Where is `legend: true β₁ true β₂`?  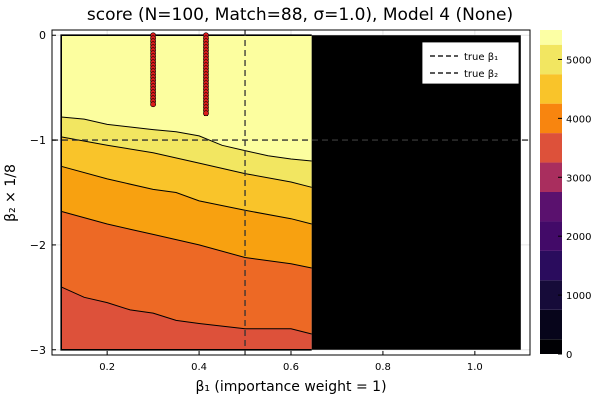 legend: true β₁ true β₂ is located at coordinates (470, 63).